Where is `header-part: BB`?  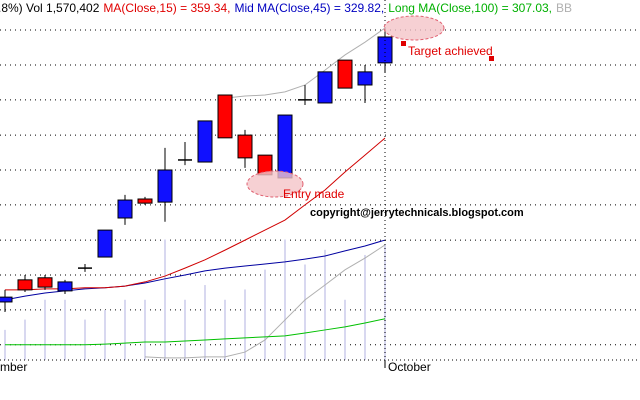 header-part: BB is located at coordinates (564, 8).